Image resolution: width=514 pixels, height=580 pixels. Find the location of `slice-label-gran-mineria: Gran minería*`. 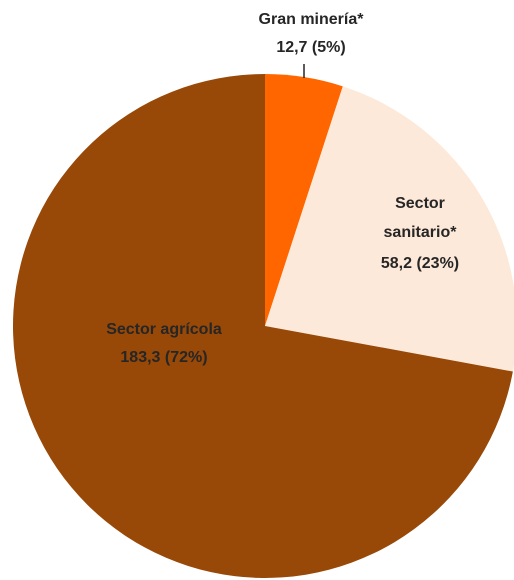

slice-label-gran-mineria: Gran minería* is located at coordinates (312, 19).